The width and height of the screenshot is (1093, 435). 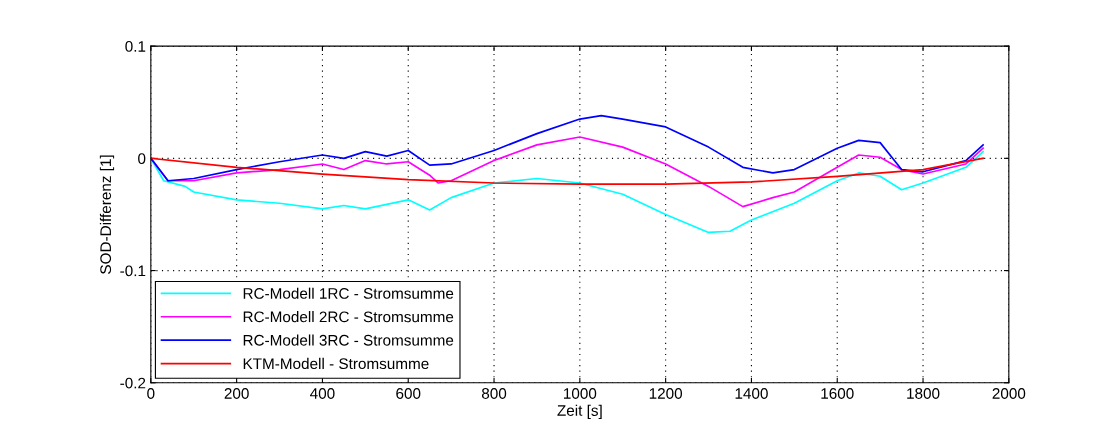 I want to click on y-tick-label: 0, so click(x=142, y=159).